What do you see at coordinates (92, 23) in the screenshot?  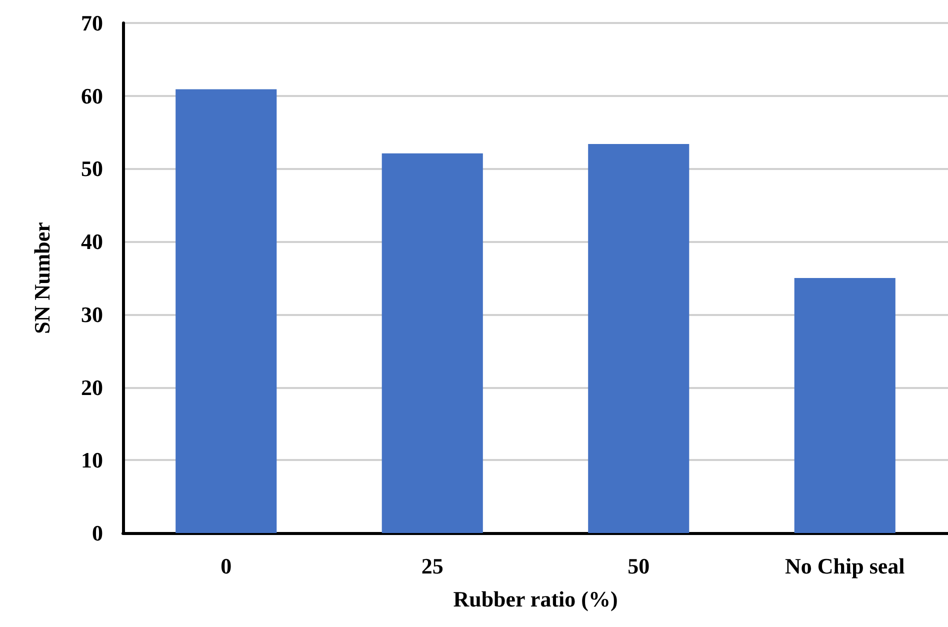 I see `y-tick-label: 70` at bounding box center [92, 23].